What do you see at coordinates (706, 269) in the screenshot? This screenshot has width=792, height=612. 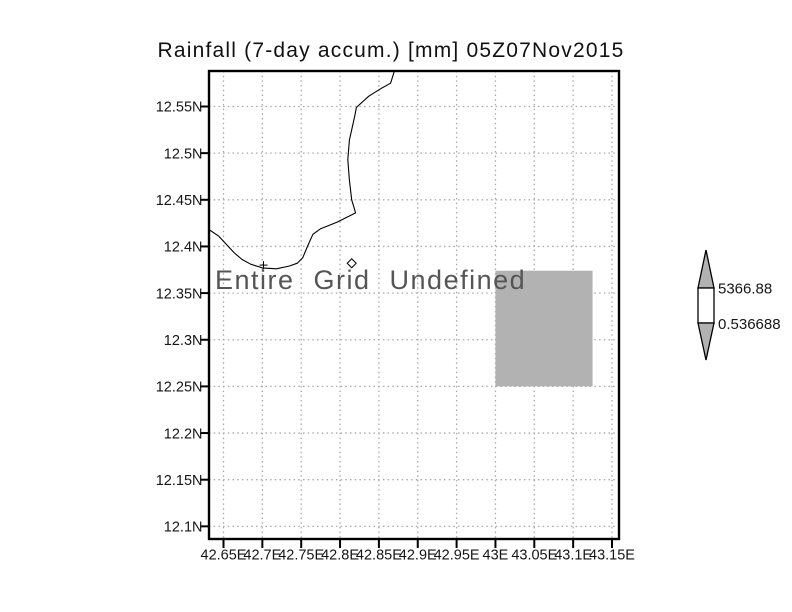 I see `colorbar-upper-arrow` at bounding box center [706, 269].